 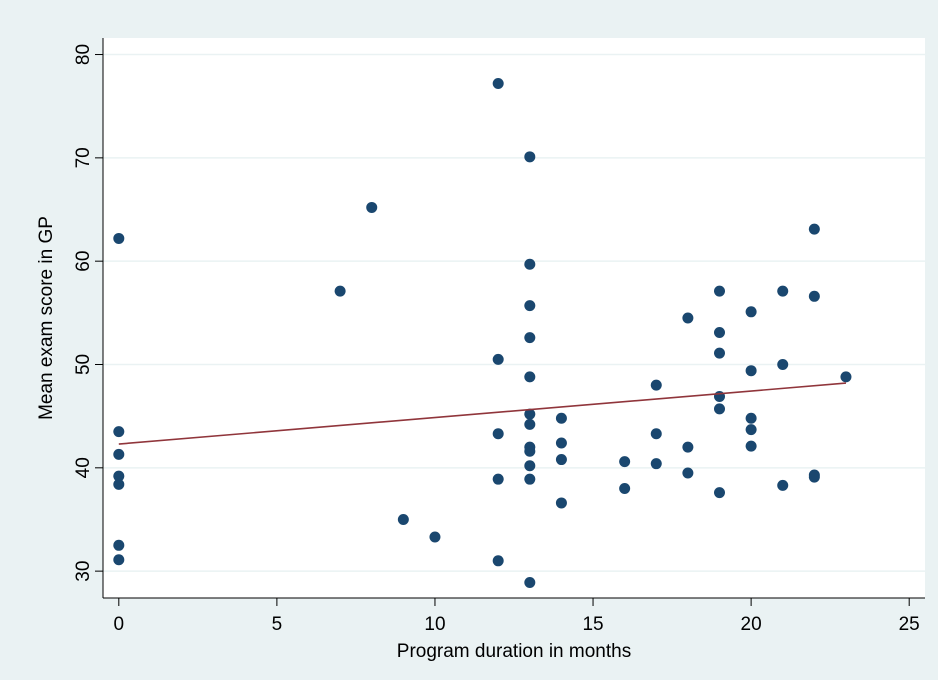 I want to click on y-tick-label: 40, so click(x=83, y=467).